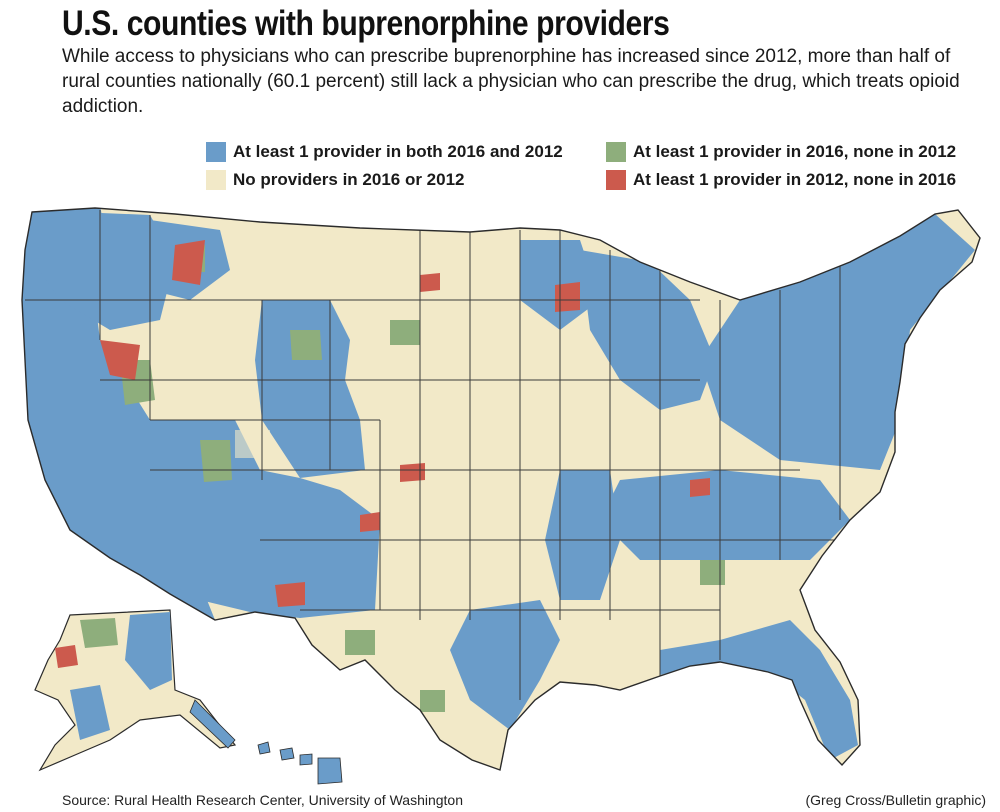  What do you see at coordinates (310, 389) in the screenshot?
I see `region-colorado-wyoming` at bounding box center [310, 389].